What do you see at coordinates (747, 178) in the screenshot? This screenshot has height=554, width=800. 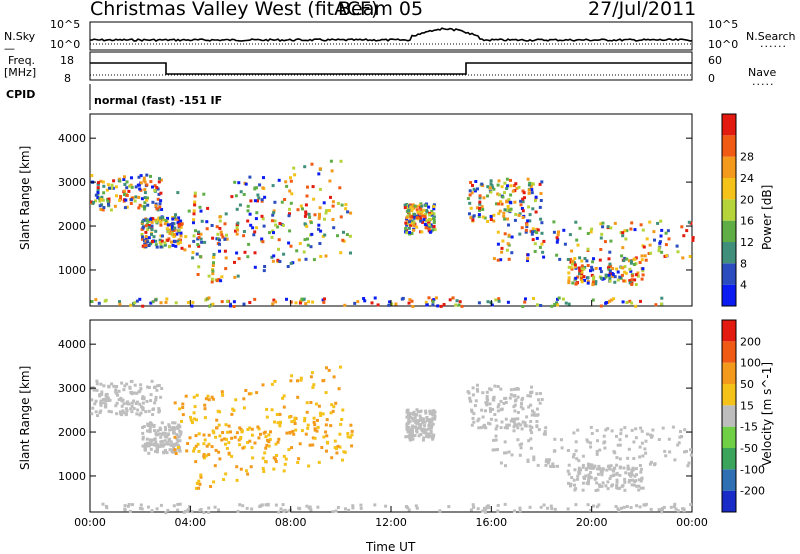 I see `colorbar-tick-label: 24` at bounding box center [747, 178].